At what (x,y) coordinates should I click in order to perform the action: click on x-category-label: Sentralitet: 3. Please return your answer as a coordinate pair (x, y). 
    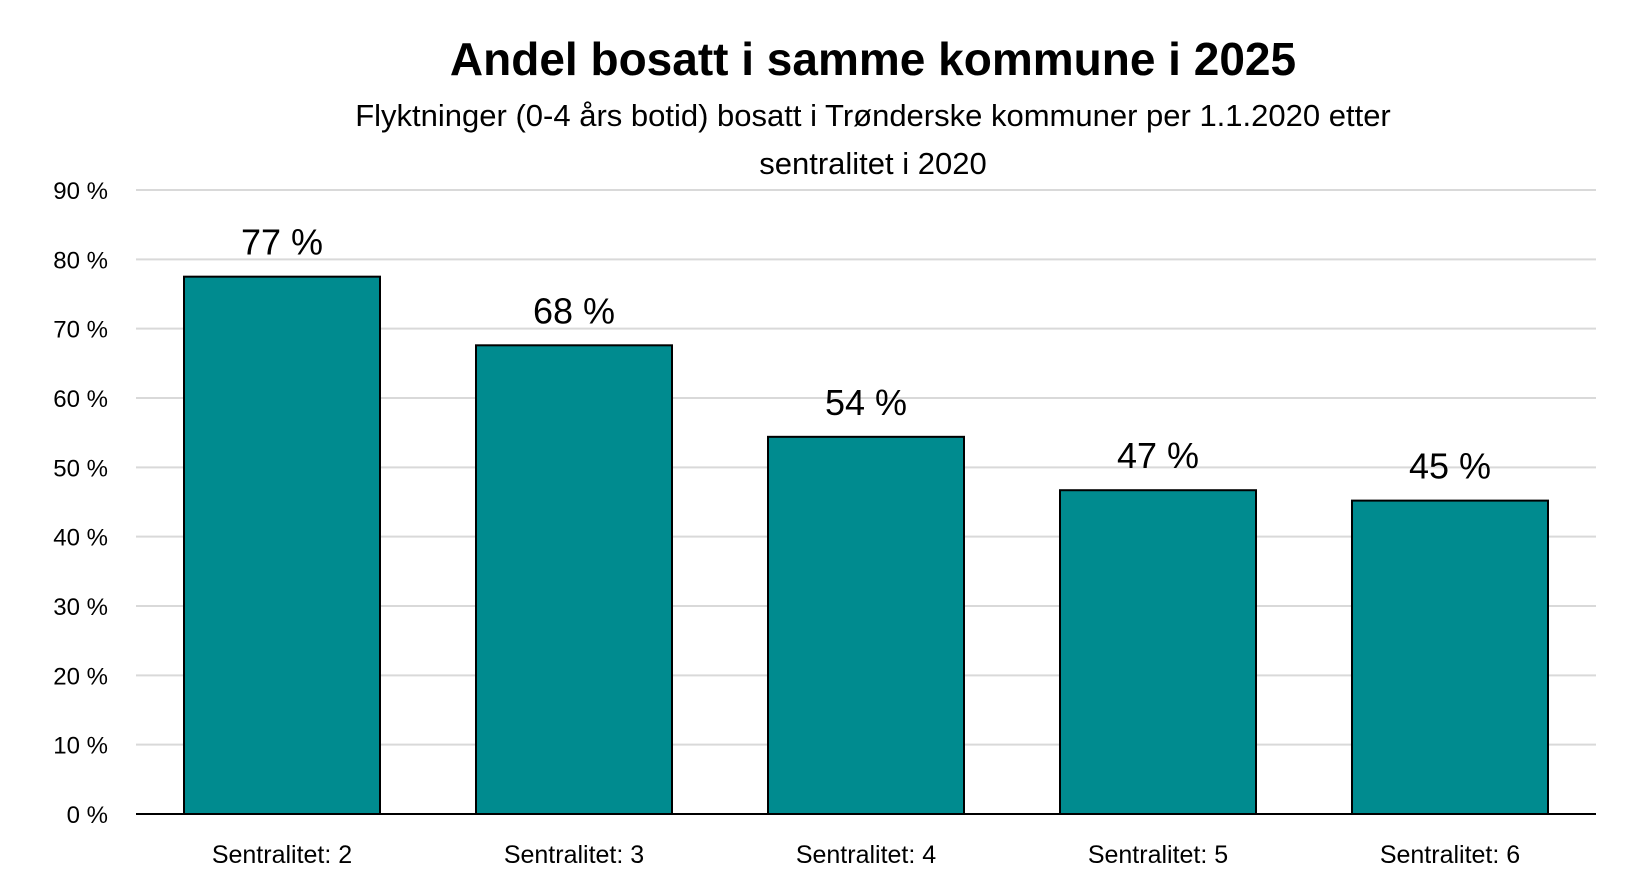
    Looking at the image, I should click on (574, 855).